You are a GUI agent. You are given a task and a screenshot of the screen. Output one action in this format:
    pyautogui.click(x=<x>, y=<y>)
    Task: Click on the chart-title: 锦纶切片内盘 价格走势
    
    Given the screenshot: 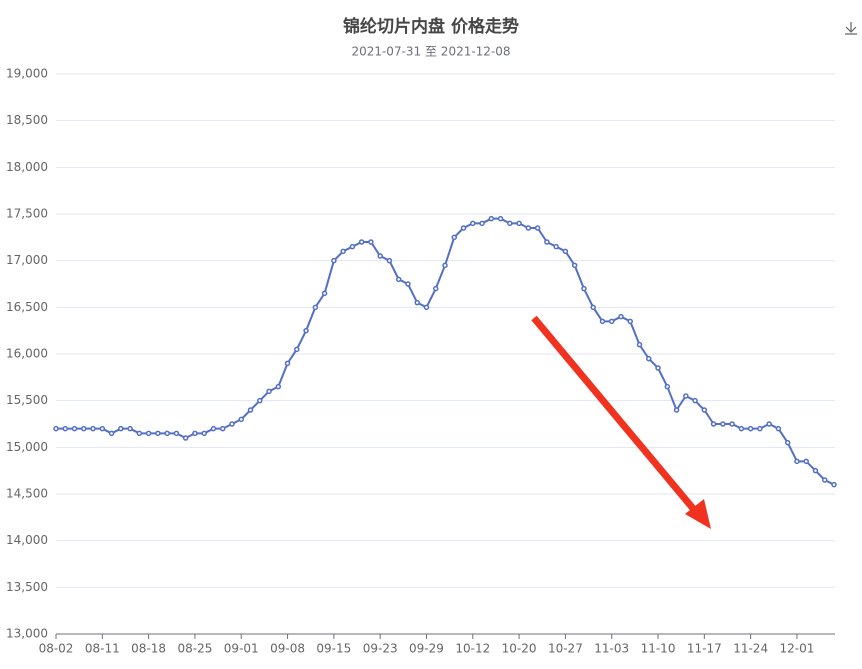 What is the action you would take?
    pyautogui.click(x=431, y=26)
    